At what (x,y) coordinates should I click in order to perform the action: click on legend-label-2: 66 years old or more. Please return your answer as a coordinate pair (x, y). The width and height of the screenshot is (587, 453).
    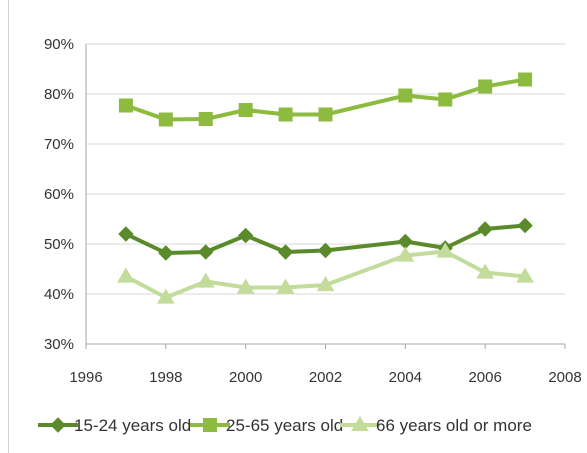
    Looking at the image, I should click on (454, 425).